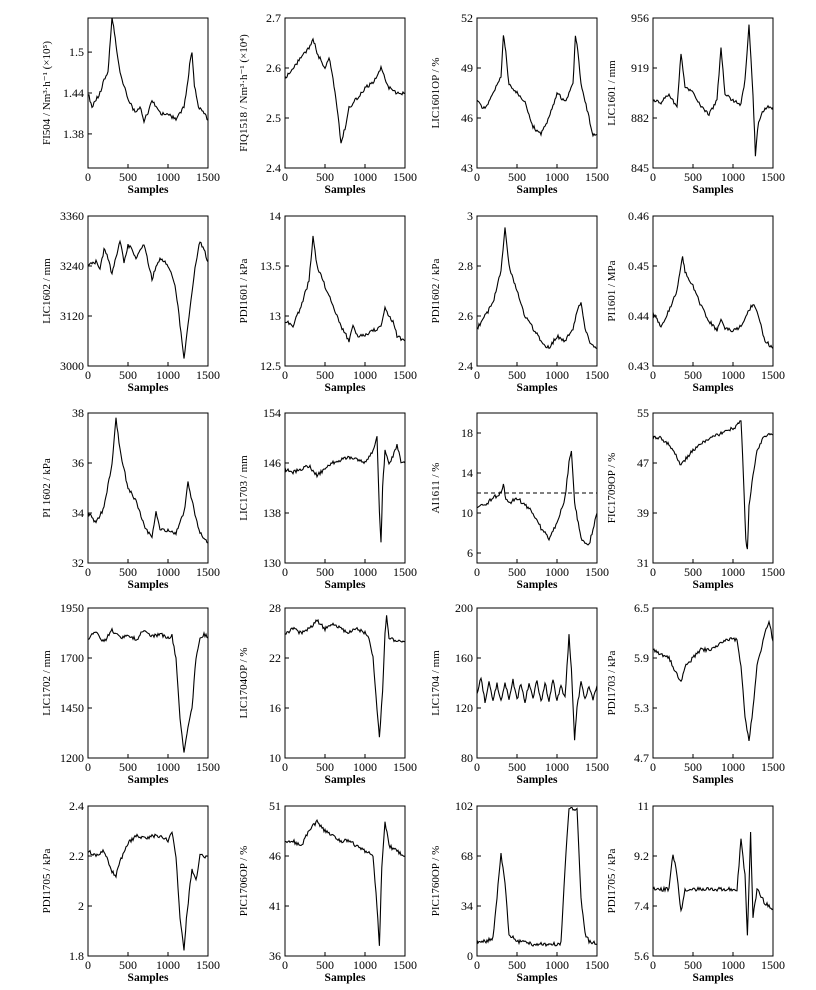  What do you see at coordinates (519, 891) in the screenshot?
I see `chart-panel: 0 500 1000 1500 0 34 68 102 Samples PIC1760OP / %` at bounding box center [519, 891].